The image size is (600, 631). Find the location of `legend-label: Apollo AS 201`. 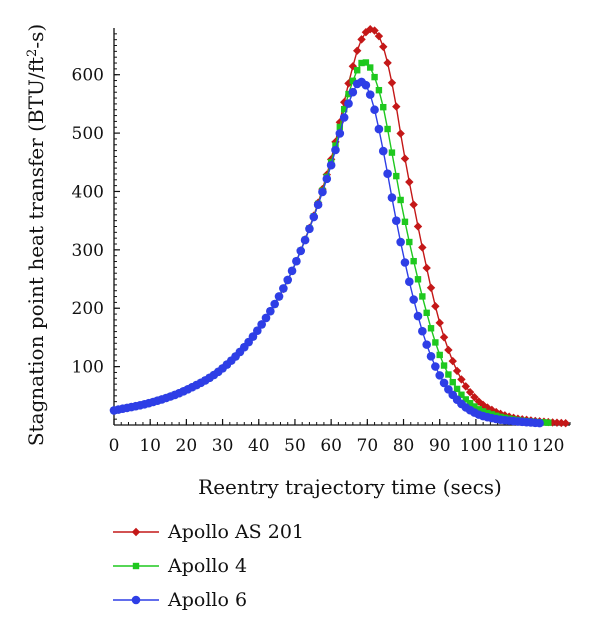

legend-label: Apollo AS 201 is located at coordinates (236, 532).